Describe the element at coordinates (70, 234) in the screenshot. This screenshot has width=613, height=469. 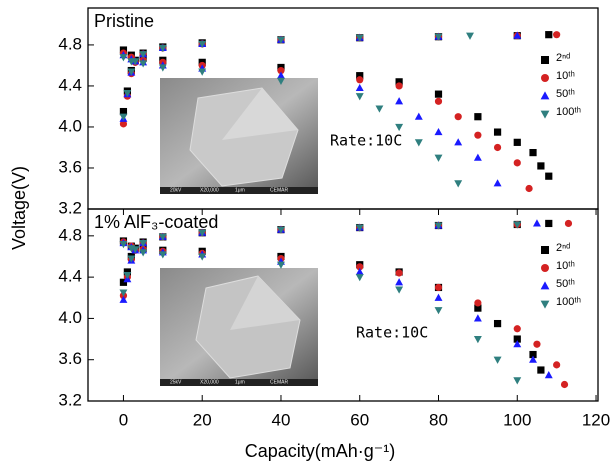
I see `y-tick-label: 4.8` at that location.